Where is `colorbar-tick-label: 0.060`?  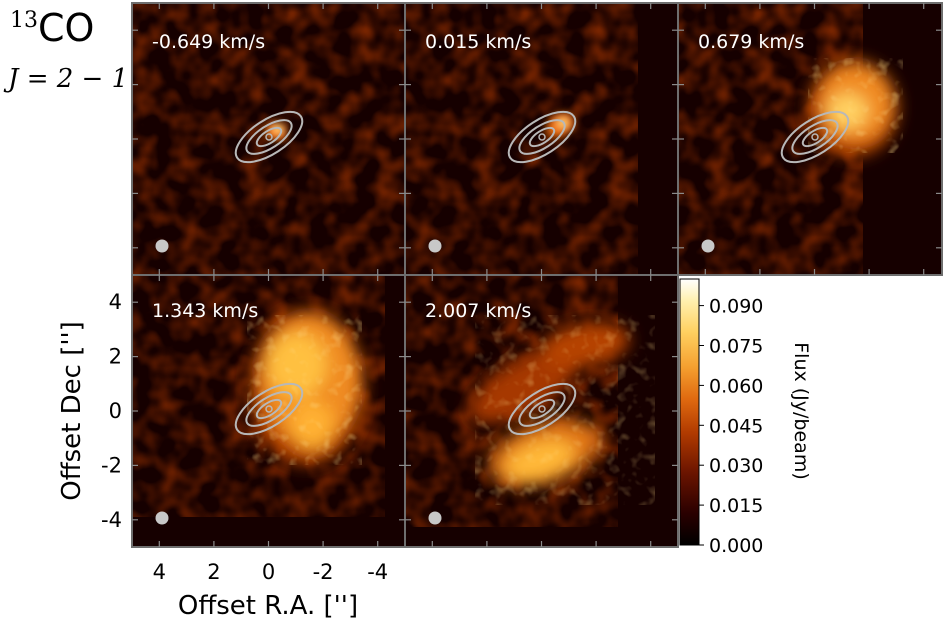 colorbar-tick-label: 0.060 is located at coordinates (736, 386).